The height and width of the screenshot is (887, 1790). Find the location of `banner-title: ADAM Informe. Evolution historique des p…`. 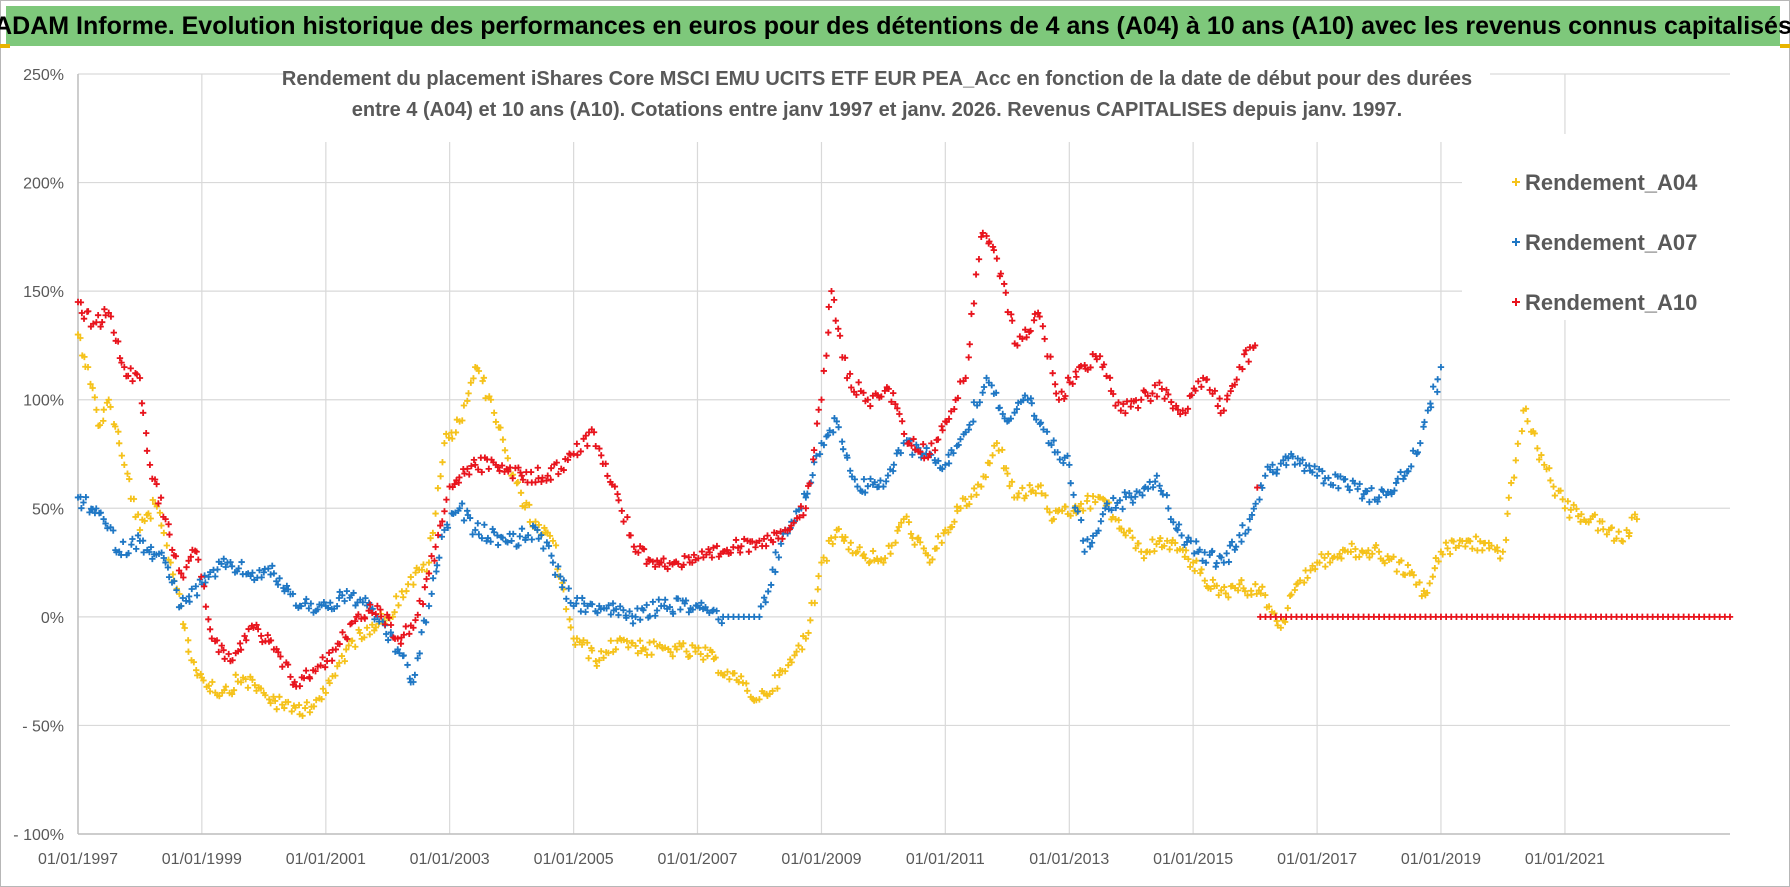

banner-title: ADAM Informe. Evolution historique des p… is located at coordinates (895, 25).